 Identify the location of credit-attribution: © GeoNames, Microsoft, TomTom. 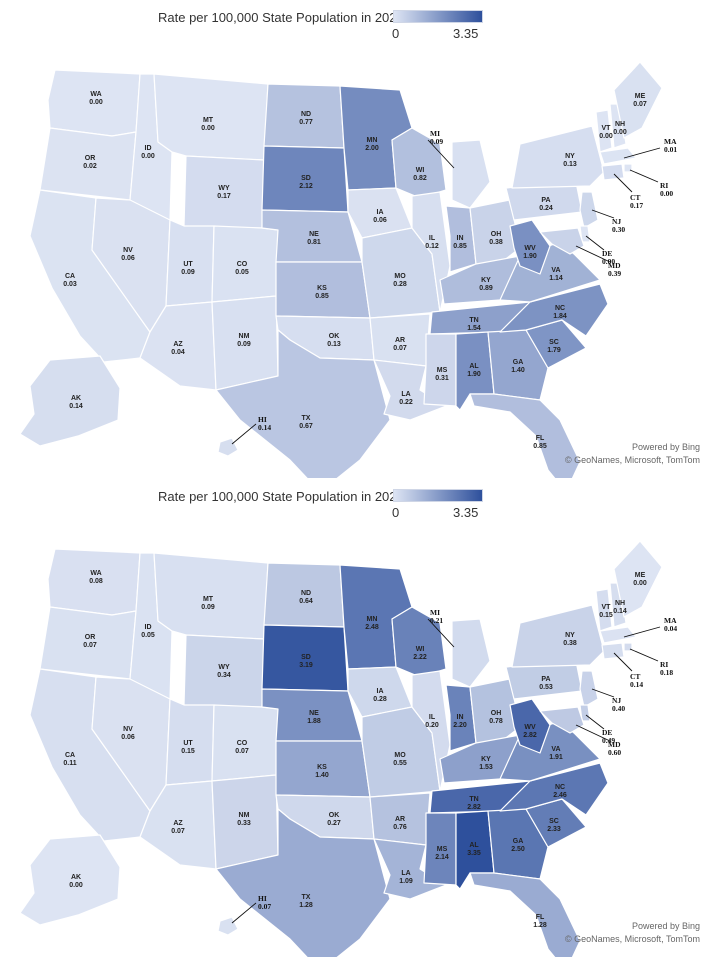
(632, 460).